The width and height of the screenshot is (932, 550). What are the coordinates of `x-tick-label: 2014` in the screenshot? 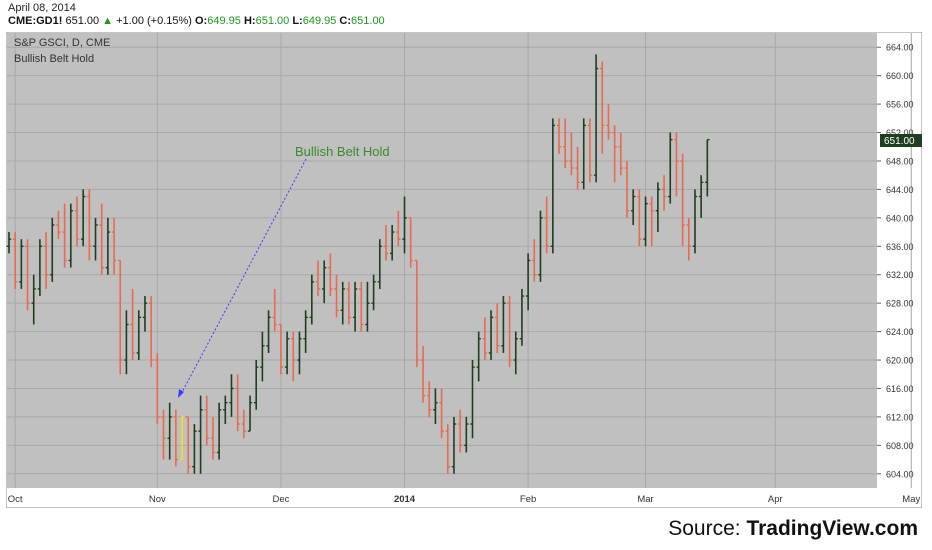 It's located at (405, 499).